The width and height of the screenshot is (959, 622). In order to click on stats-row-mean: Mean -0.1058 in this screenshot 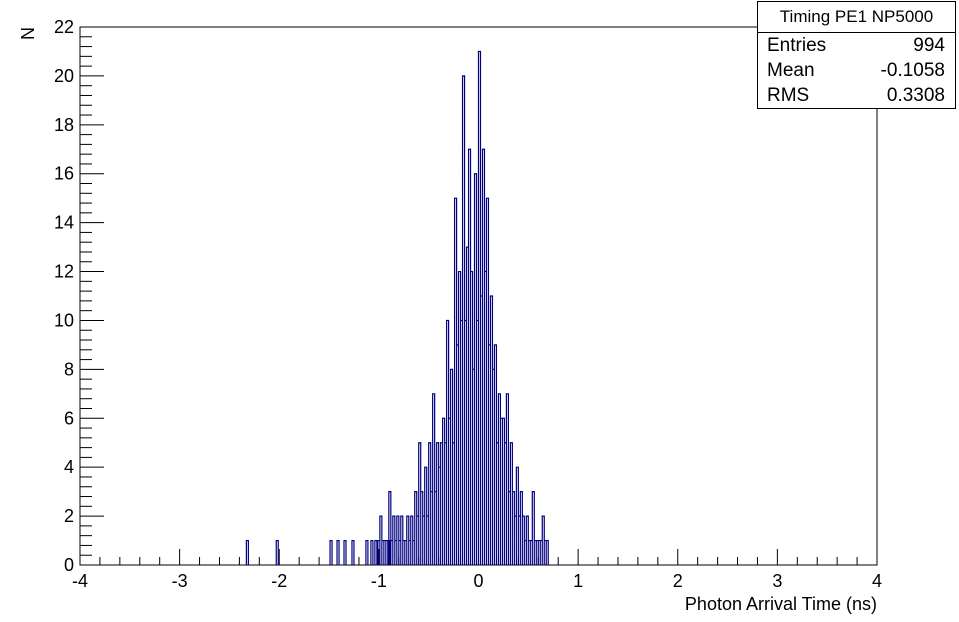, I will do `click(856, 70)`.